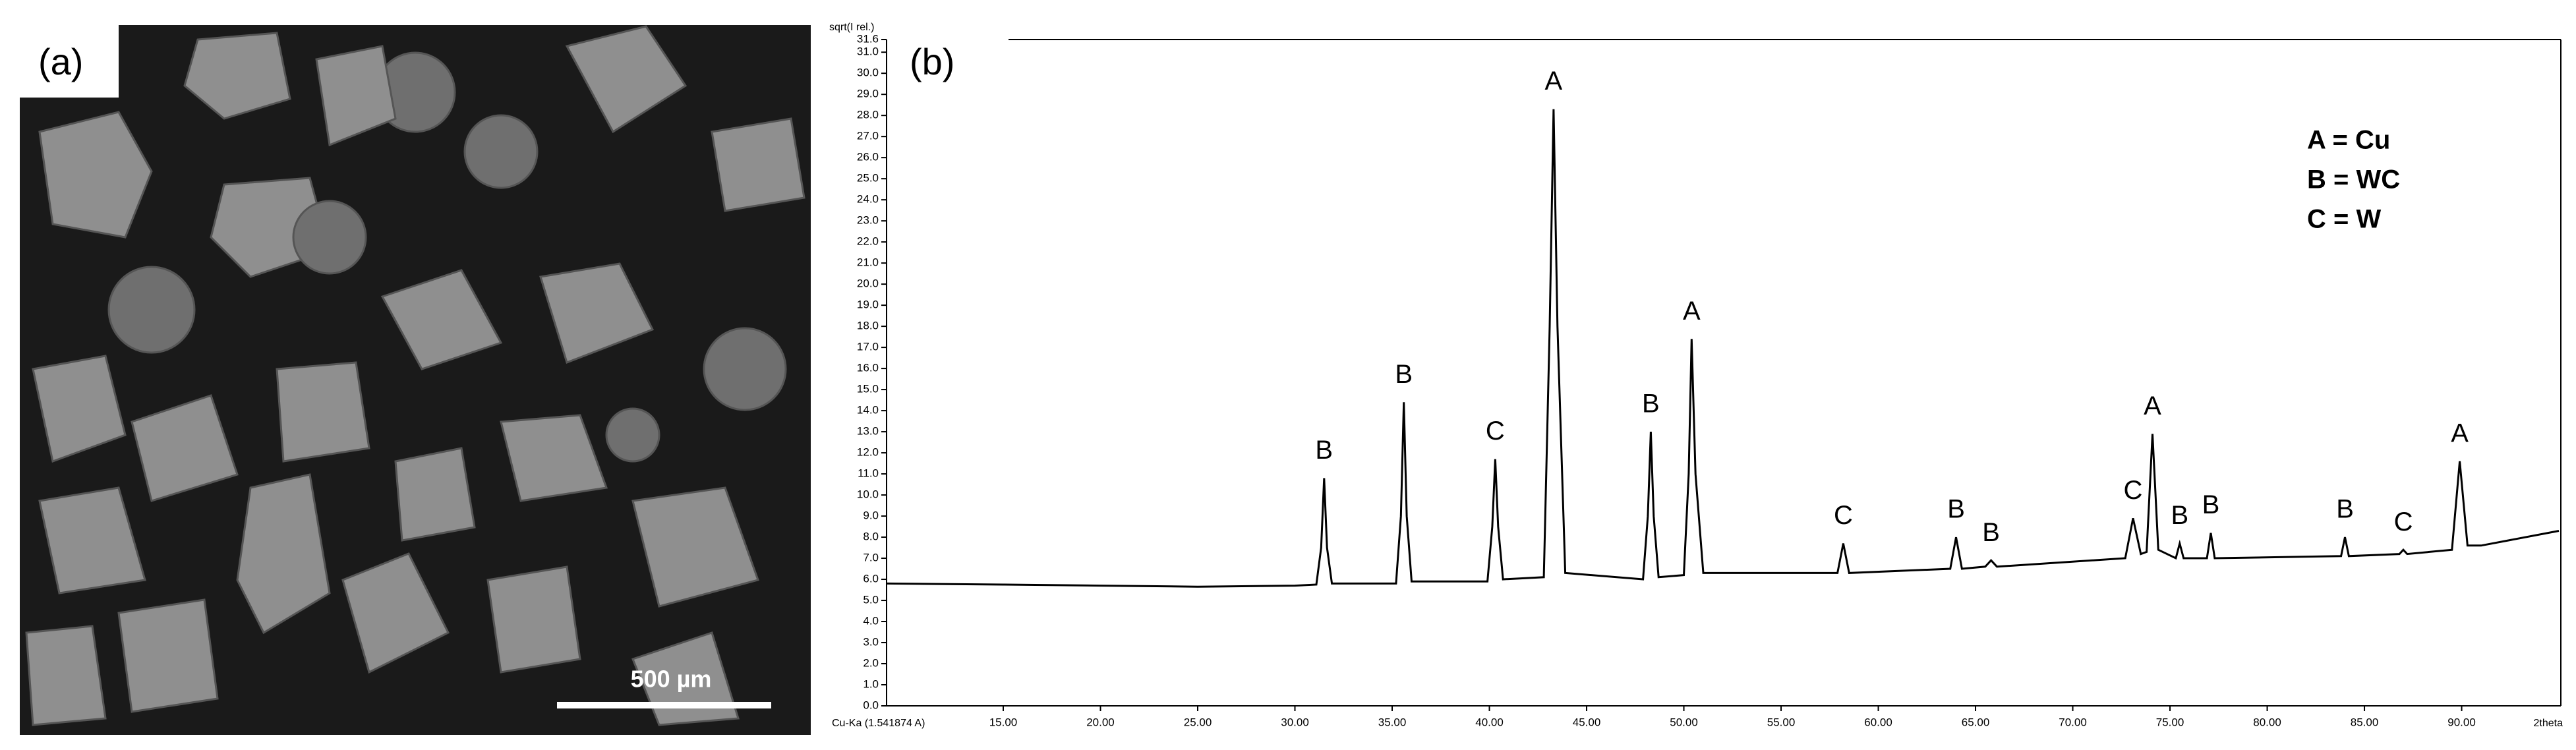 The height and width of the screenshot is (750, 2576). Describe the element at coordinates (671, 679) in the screenshot. I see `scale-bar-label: 500 µm` at that location.